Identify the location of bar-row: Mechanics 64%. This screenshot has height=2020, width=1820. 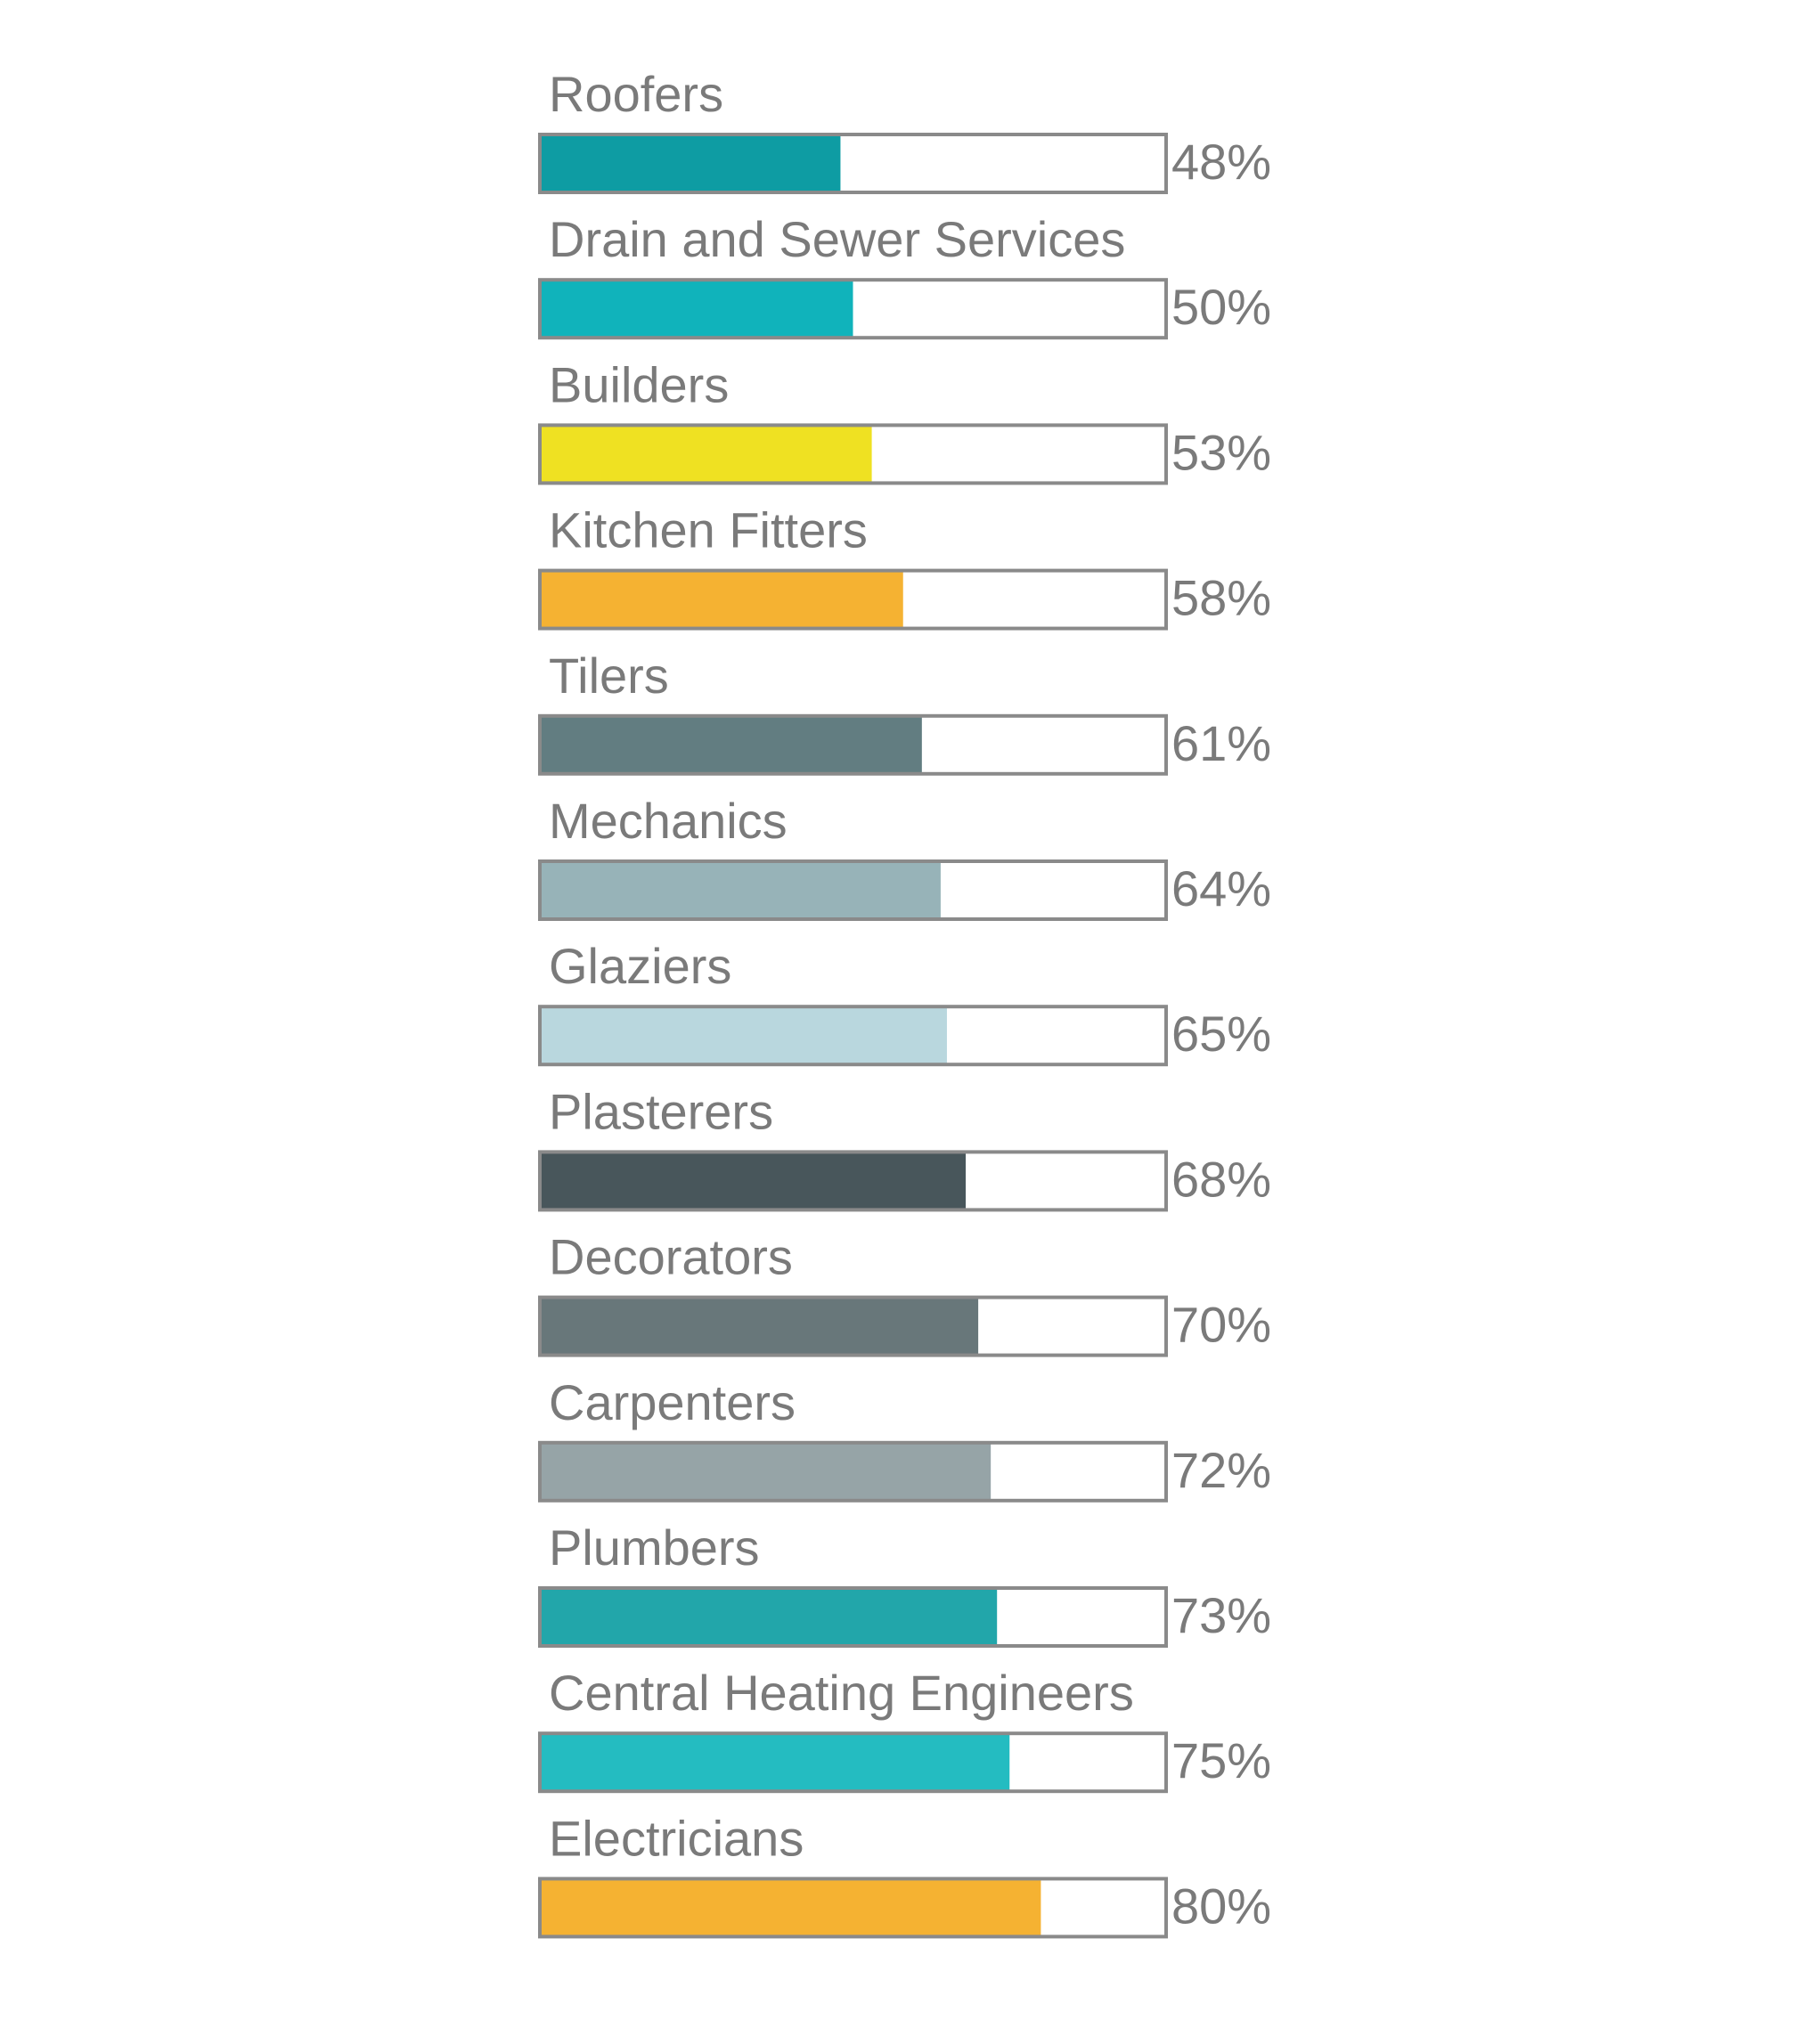
(904, 857).